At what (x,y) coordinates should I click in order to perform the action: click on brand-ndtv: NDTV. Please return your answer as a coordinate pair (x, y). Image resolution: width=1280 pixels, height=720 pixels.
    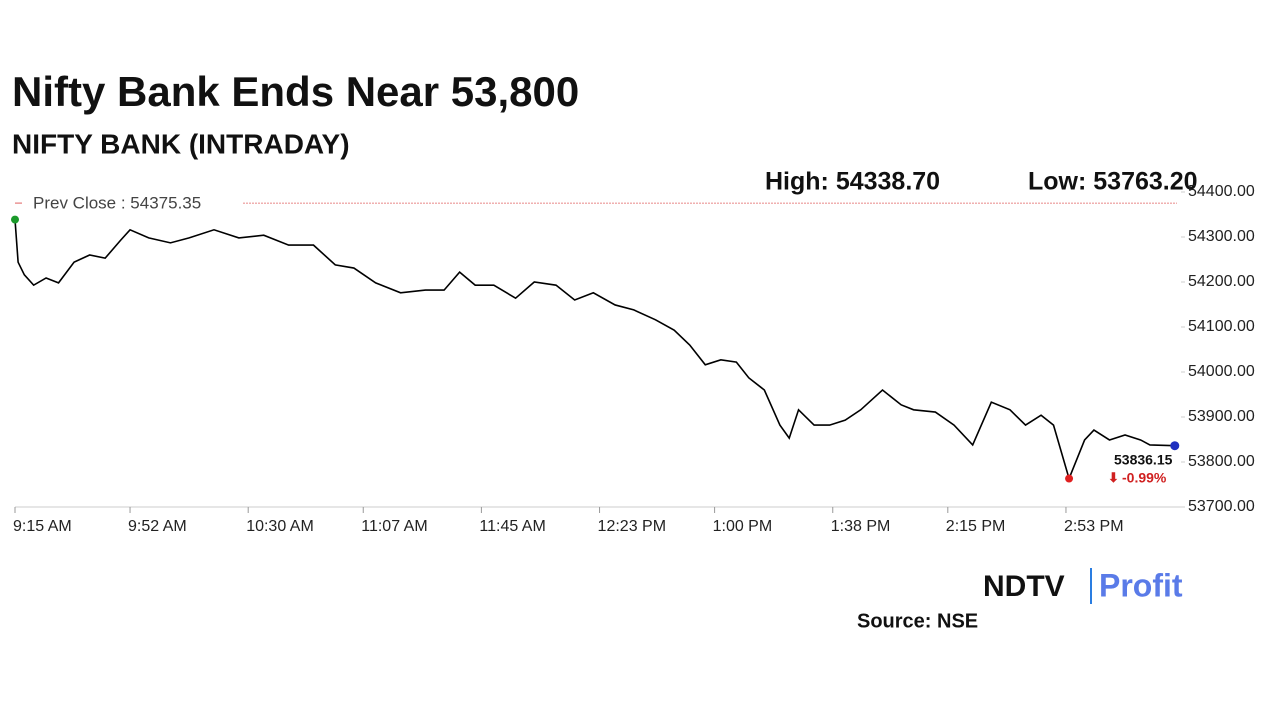
    Looking at the image, I should click on (1024, 586).